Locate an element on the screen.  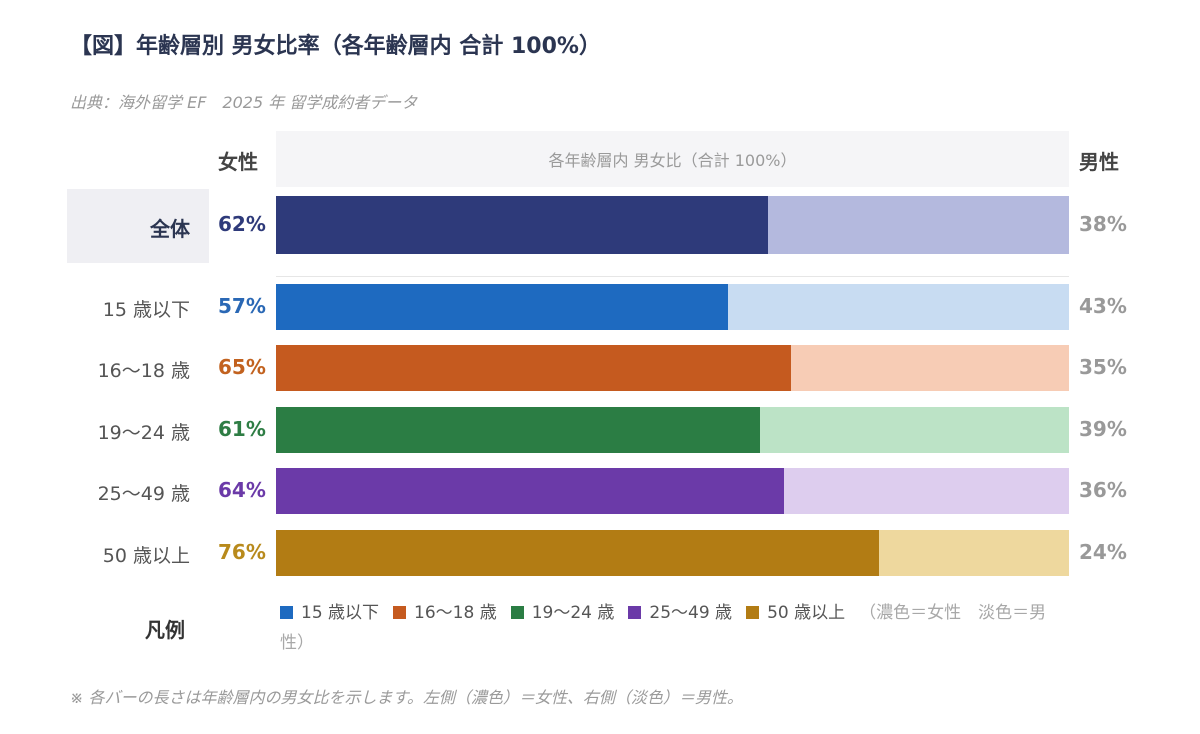
legend-item: 50 歳以上 is located at coordinates (795, 613).